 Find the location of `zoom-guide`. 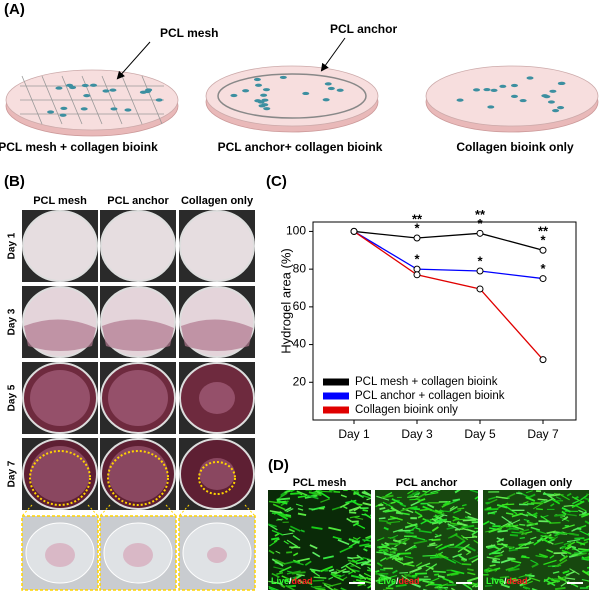

zoom-guide is located at coordinates (184, 510).